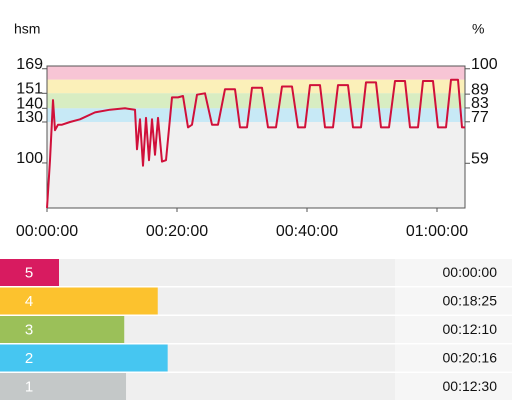  Describe the element at coordinates (307, 231) in the screenshot. I see `x-tick-label: 00:40:00` at that location.